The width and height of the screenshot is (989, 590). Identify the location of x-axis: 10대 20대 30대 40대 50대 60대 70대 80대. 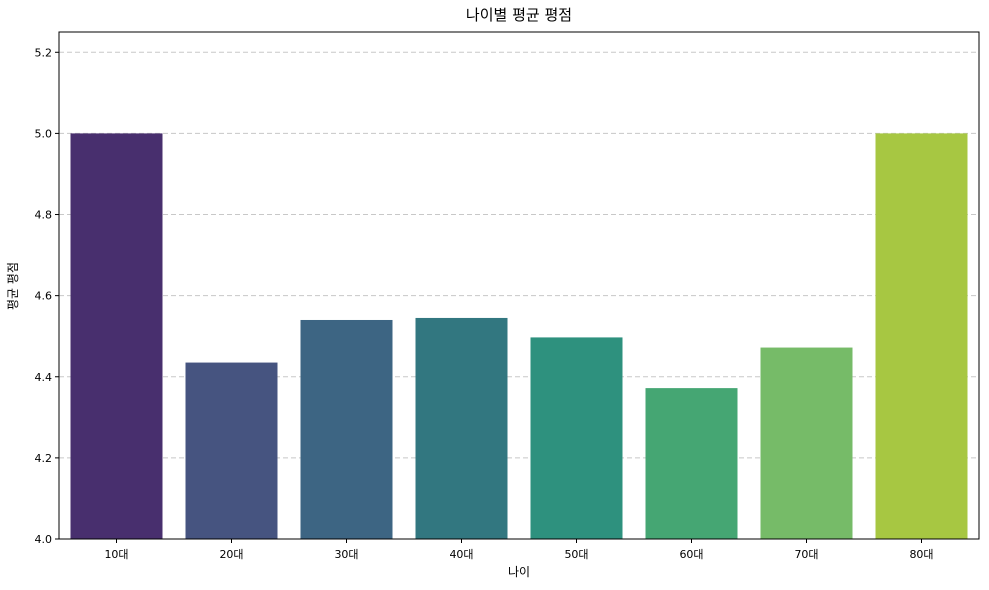
(519, 550).